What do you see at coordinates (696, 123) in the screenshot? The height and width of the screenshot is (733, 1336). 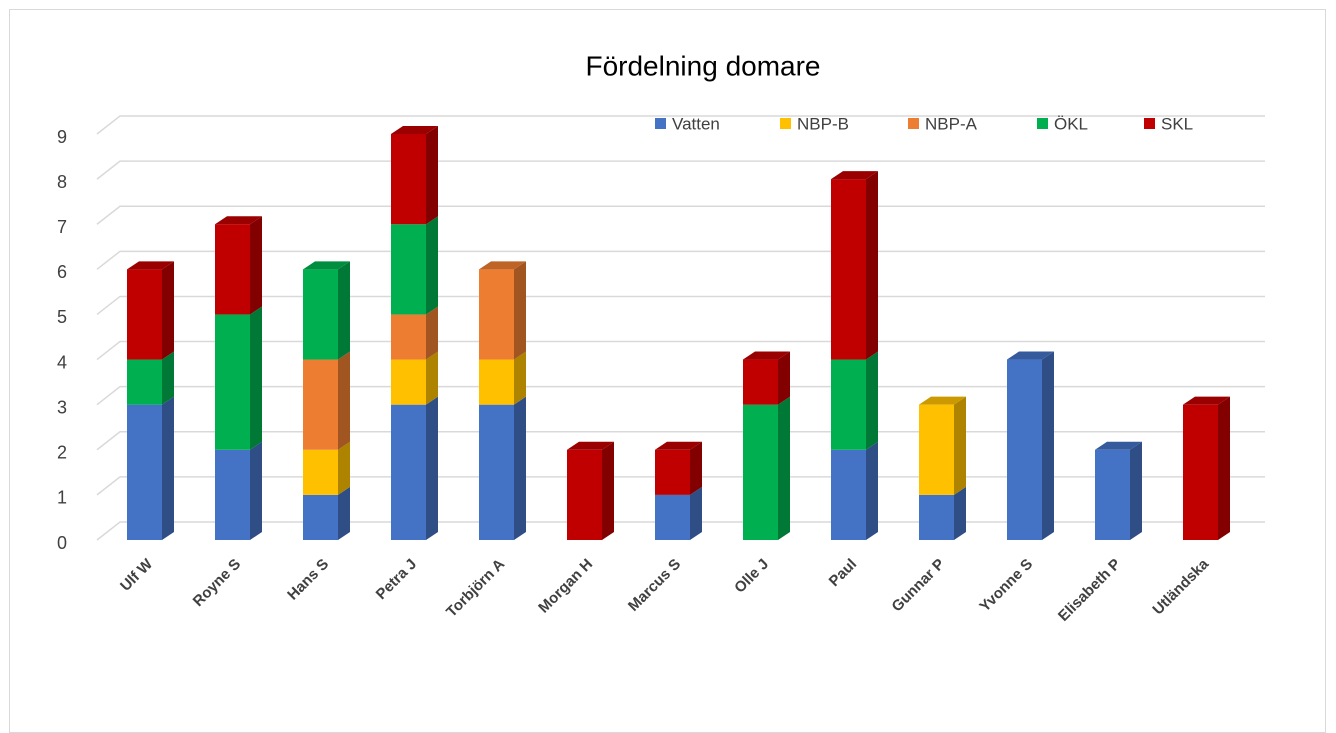 I see `legend-label: Vatten` at bounding box center [696, 123].